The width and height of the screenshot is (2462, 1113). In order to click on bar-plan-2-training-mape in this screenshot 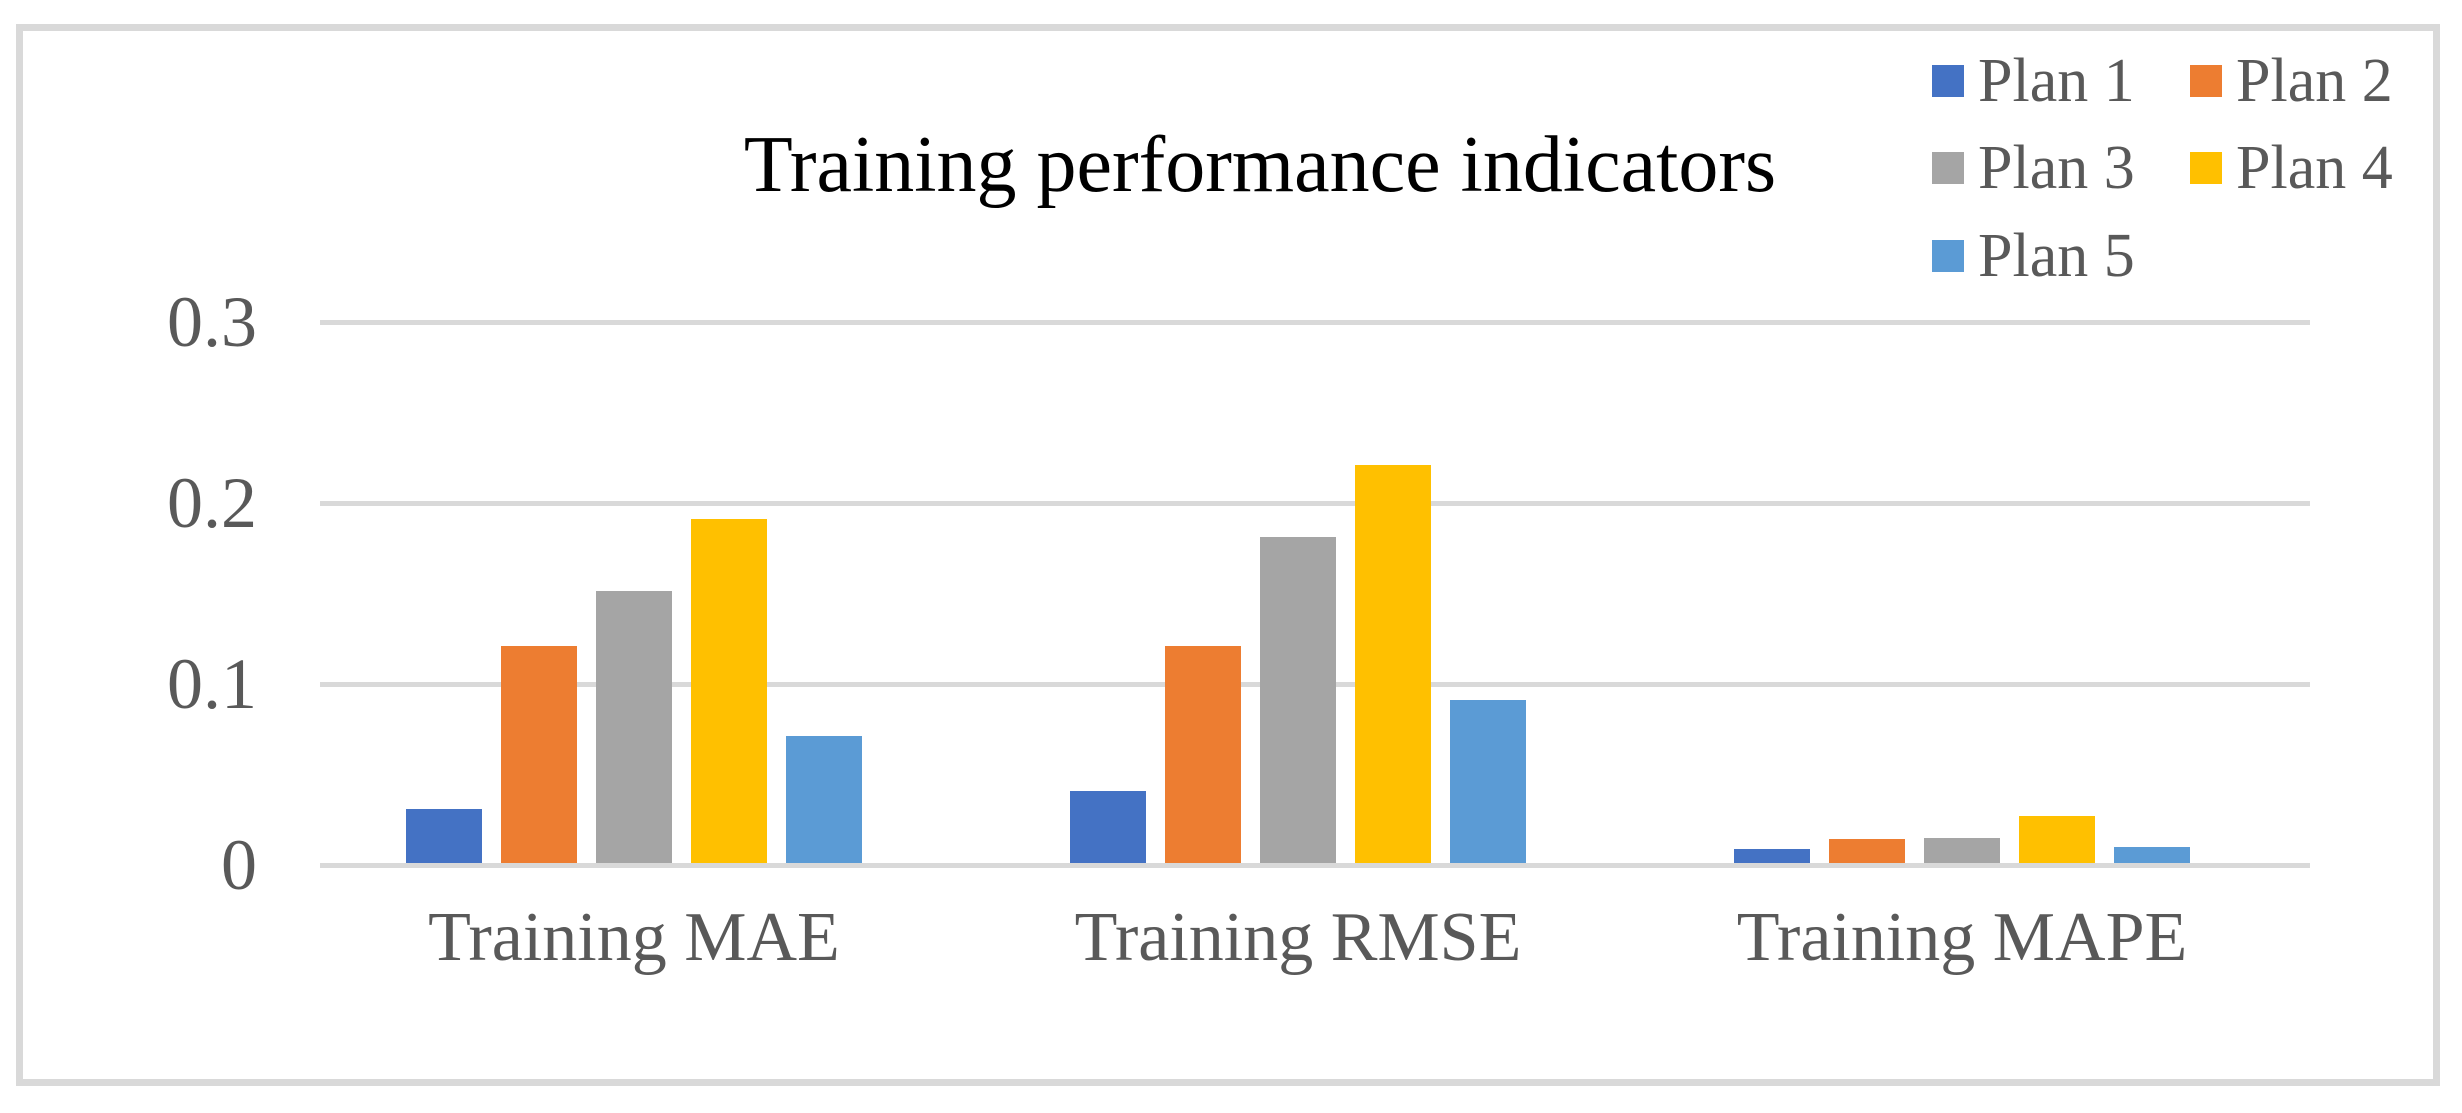, I will do `click(1867, 851)`.